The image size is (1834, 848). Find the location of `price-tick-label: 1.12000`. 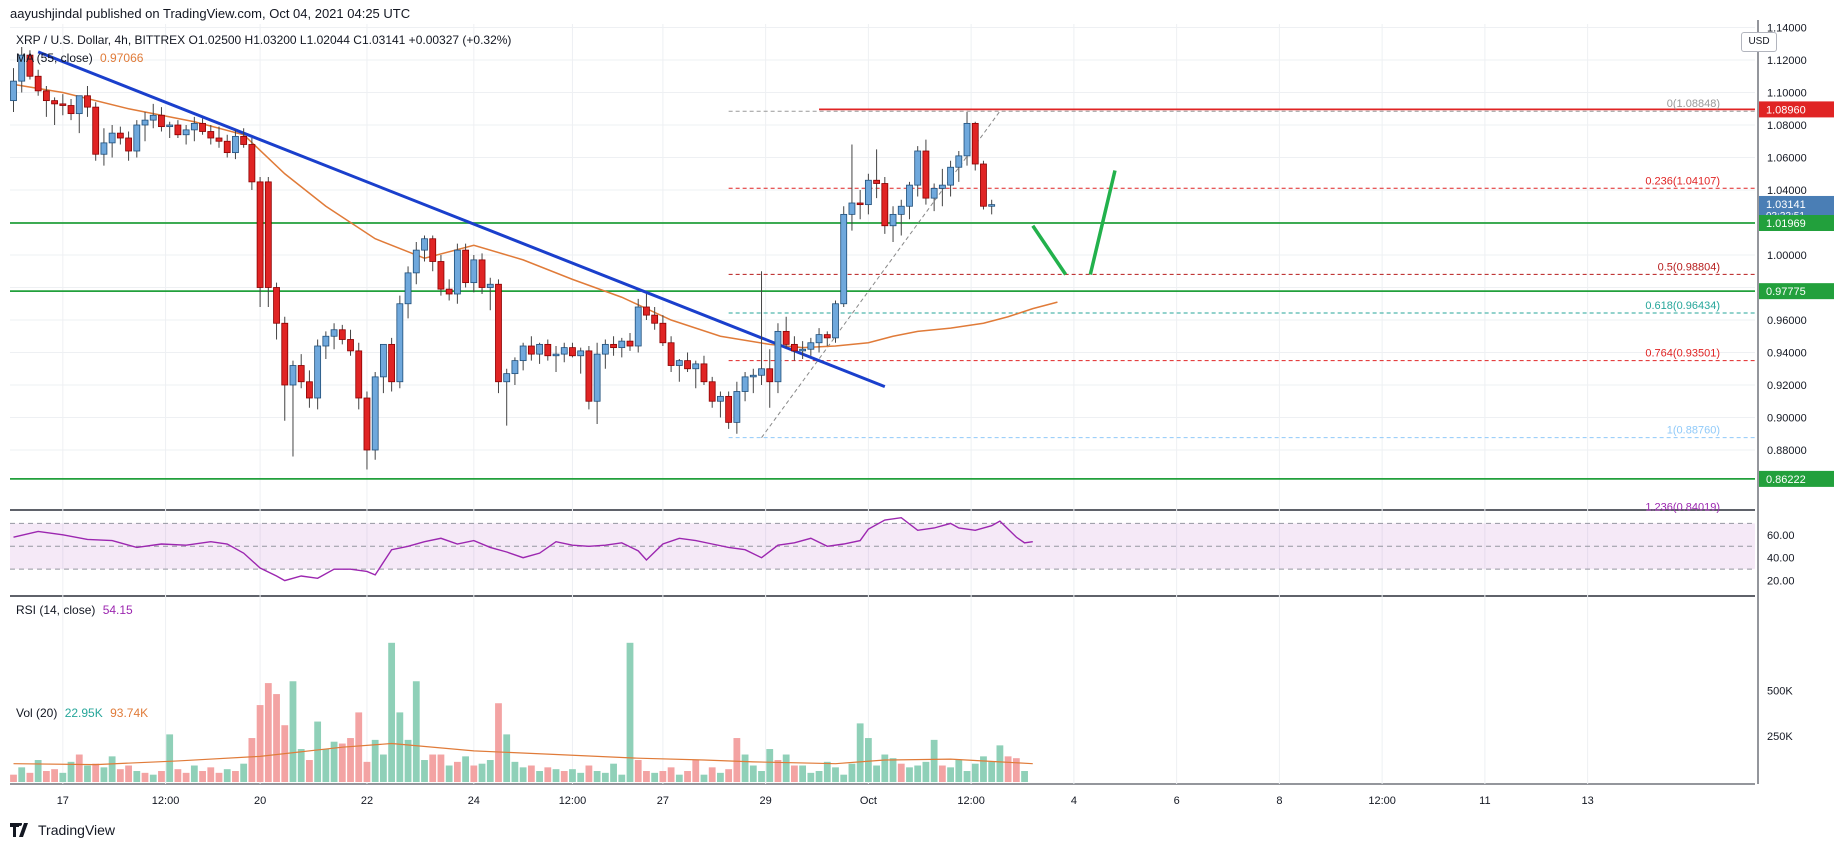

price-tick-label: 1.12000 is located at coordinates (1787, 61).